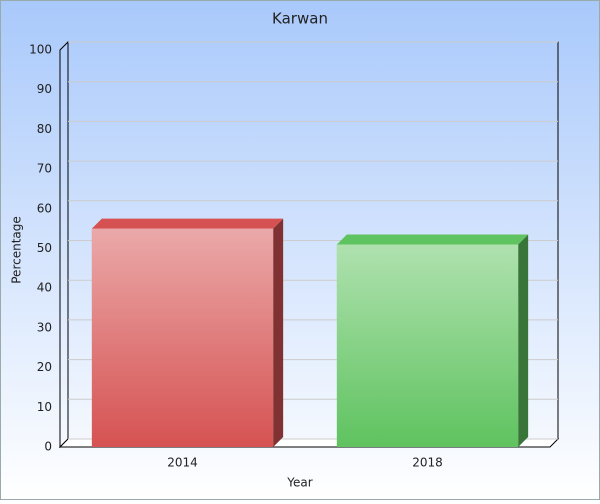  I want to click on y-tick-label: 20, so click(44, 367).